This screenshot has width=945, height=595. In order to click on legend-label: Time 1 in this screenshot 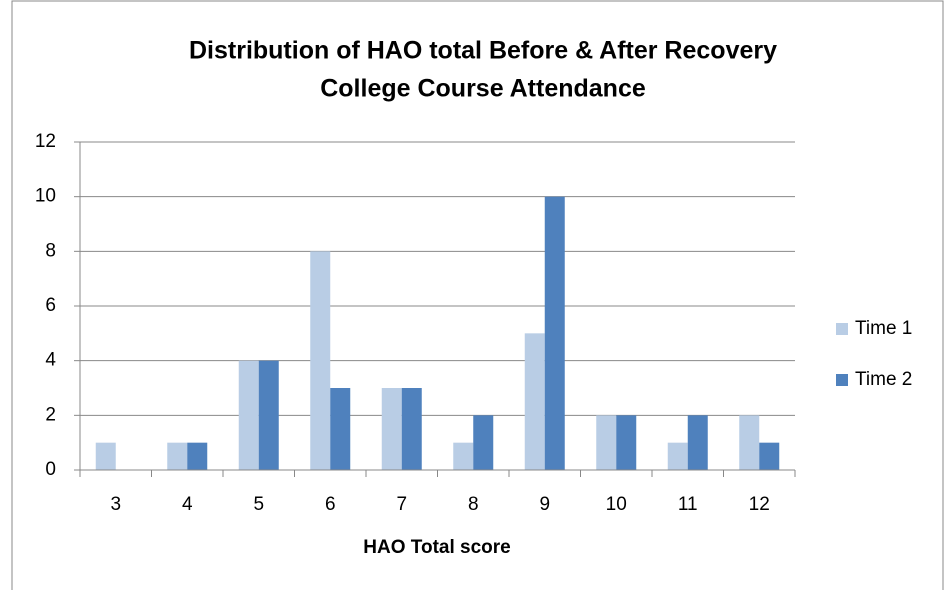, I will do `click(883, 328)`.